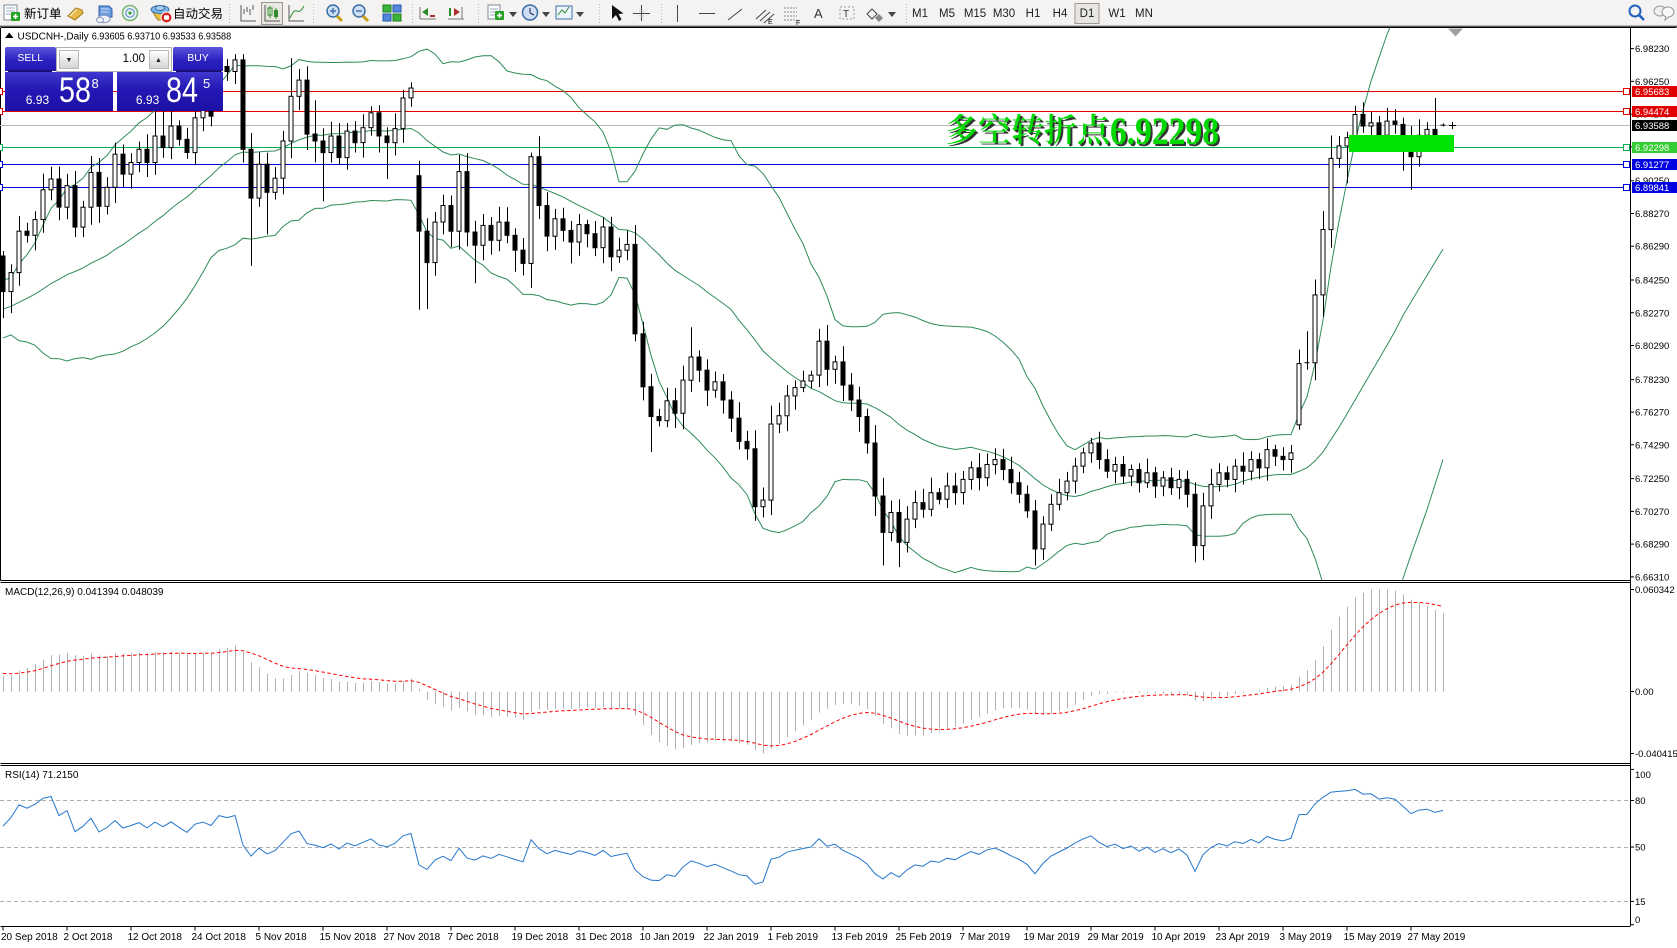 The image size is (1677, 948). What do you see at coordinates (1640, 848) in the screenshot?
I see `svg-text: 50` at bounding box center [1640, 848].